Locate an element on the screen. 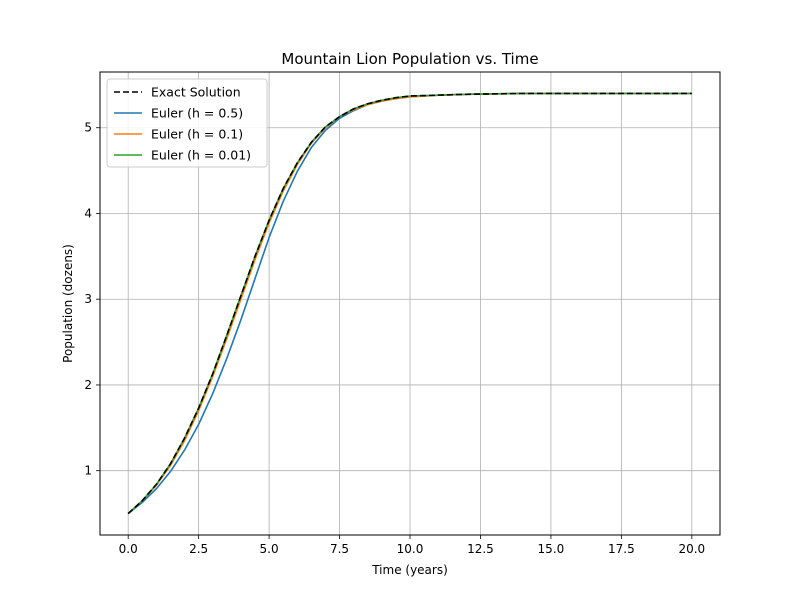 The height and width of the screenshot is (604, 800). y-tick-label: 2 is located at coordinates (88, 385).